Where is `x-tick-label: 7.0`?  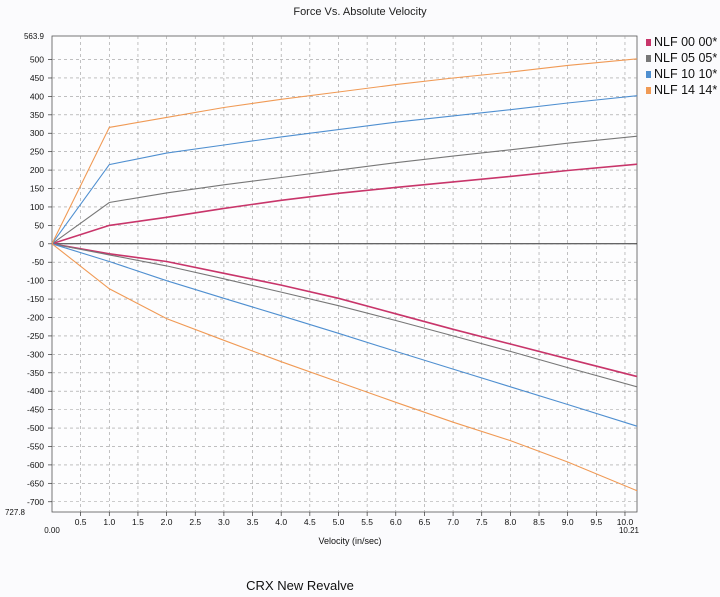 x-tick-label: 7.0 is located at coordinates (453, 522).